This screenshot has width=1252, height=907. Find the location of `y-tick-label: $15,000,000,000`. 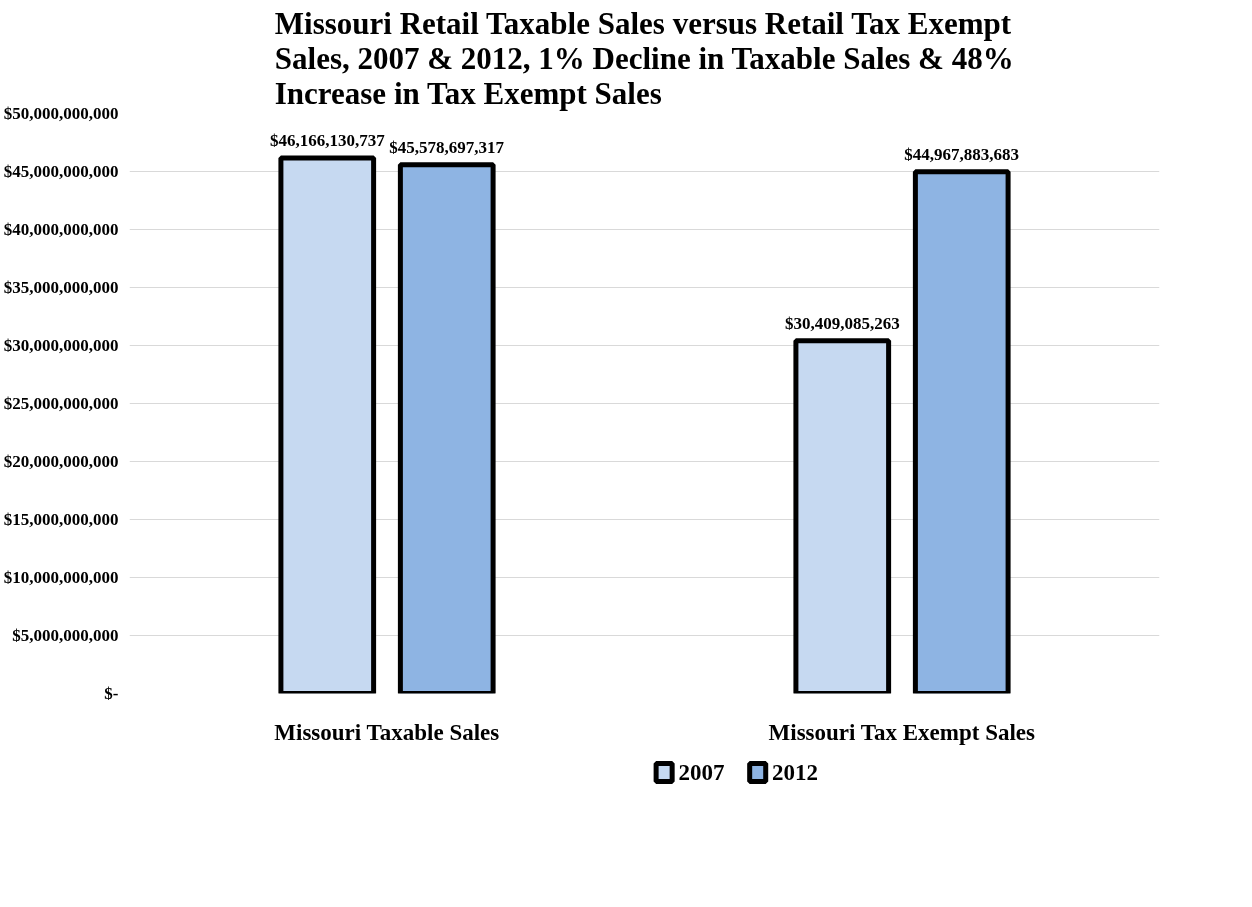

y-tick-label: $15,000,000,000 is located at coordinates (61, 519).